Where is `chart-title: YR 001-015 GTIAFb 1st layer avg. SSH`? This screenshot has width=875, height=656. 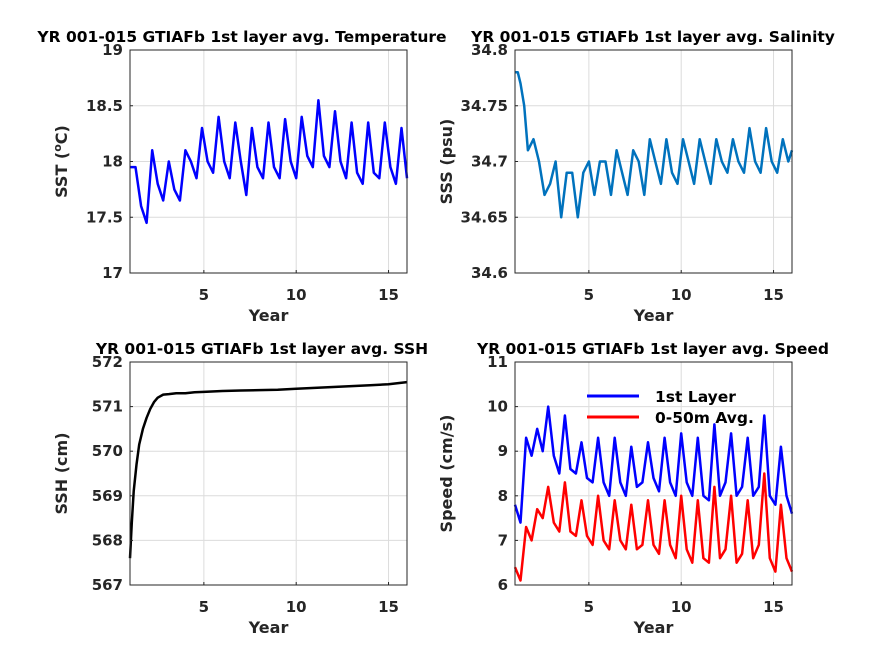
chart-title: YR 001-015 GTIAFb 1st layer avg. SSH is located at coordinates (261, 349).